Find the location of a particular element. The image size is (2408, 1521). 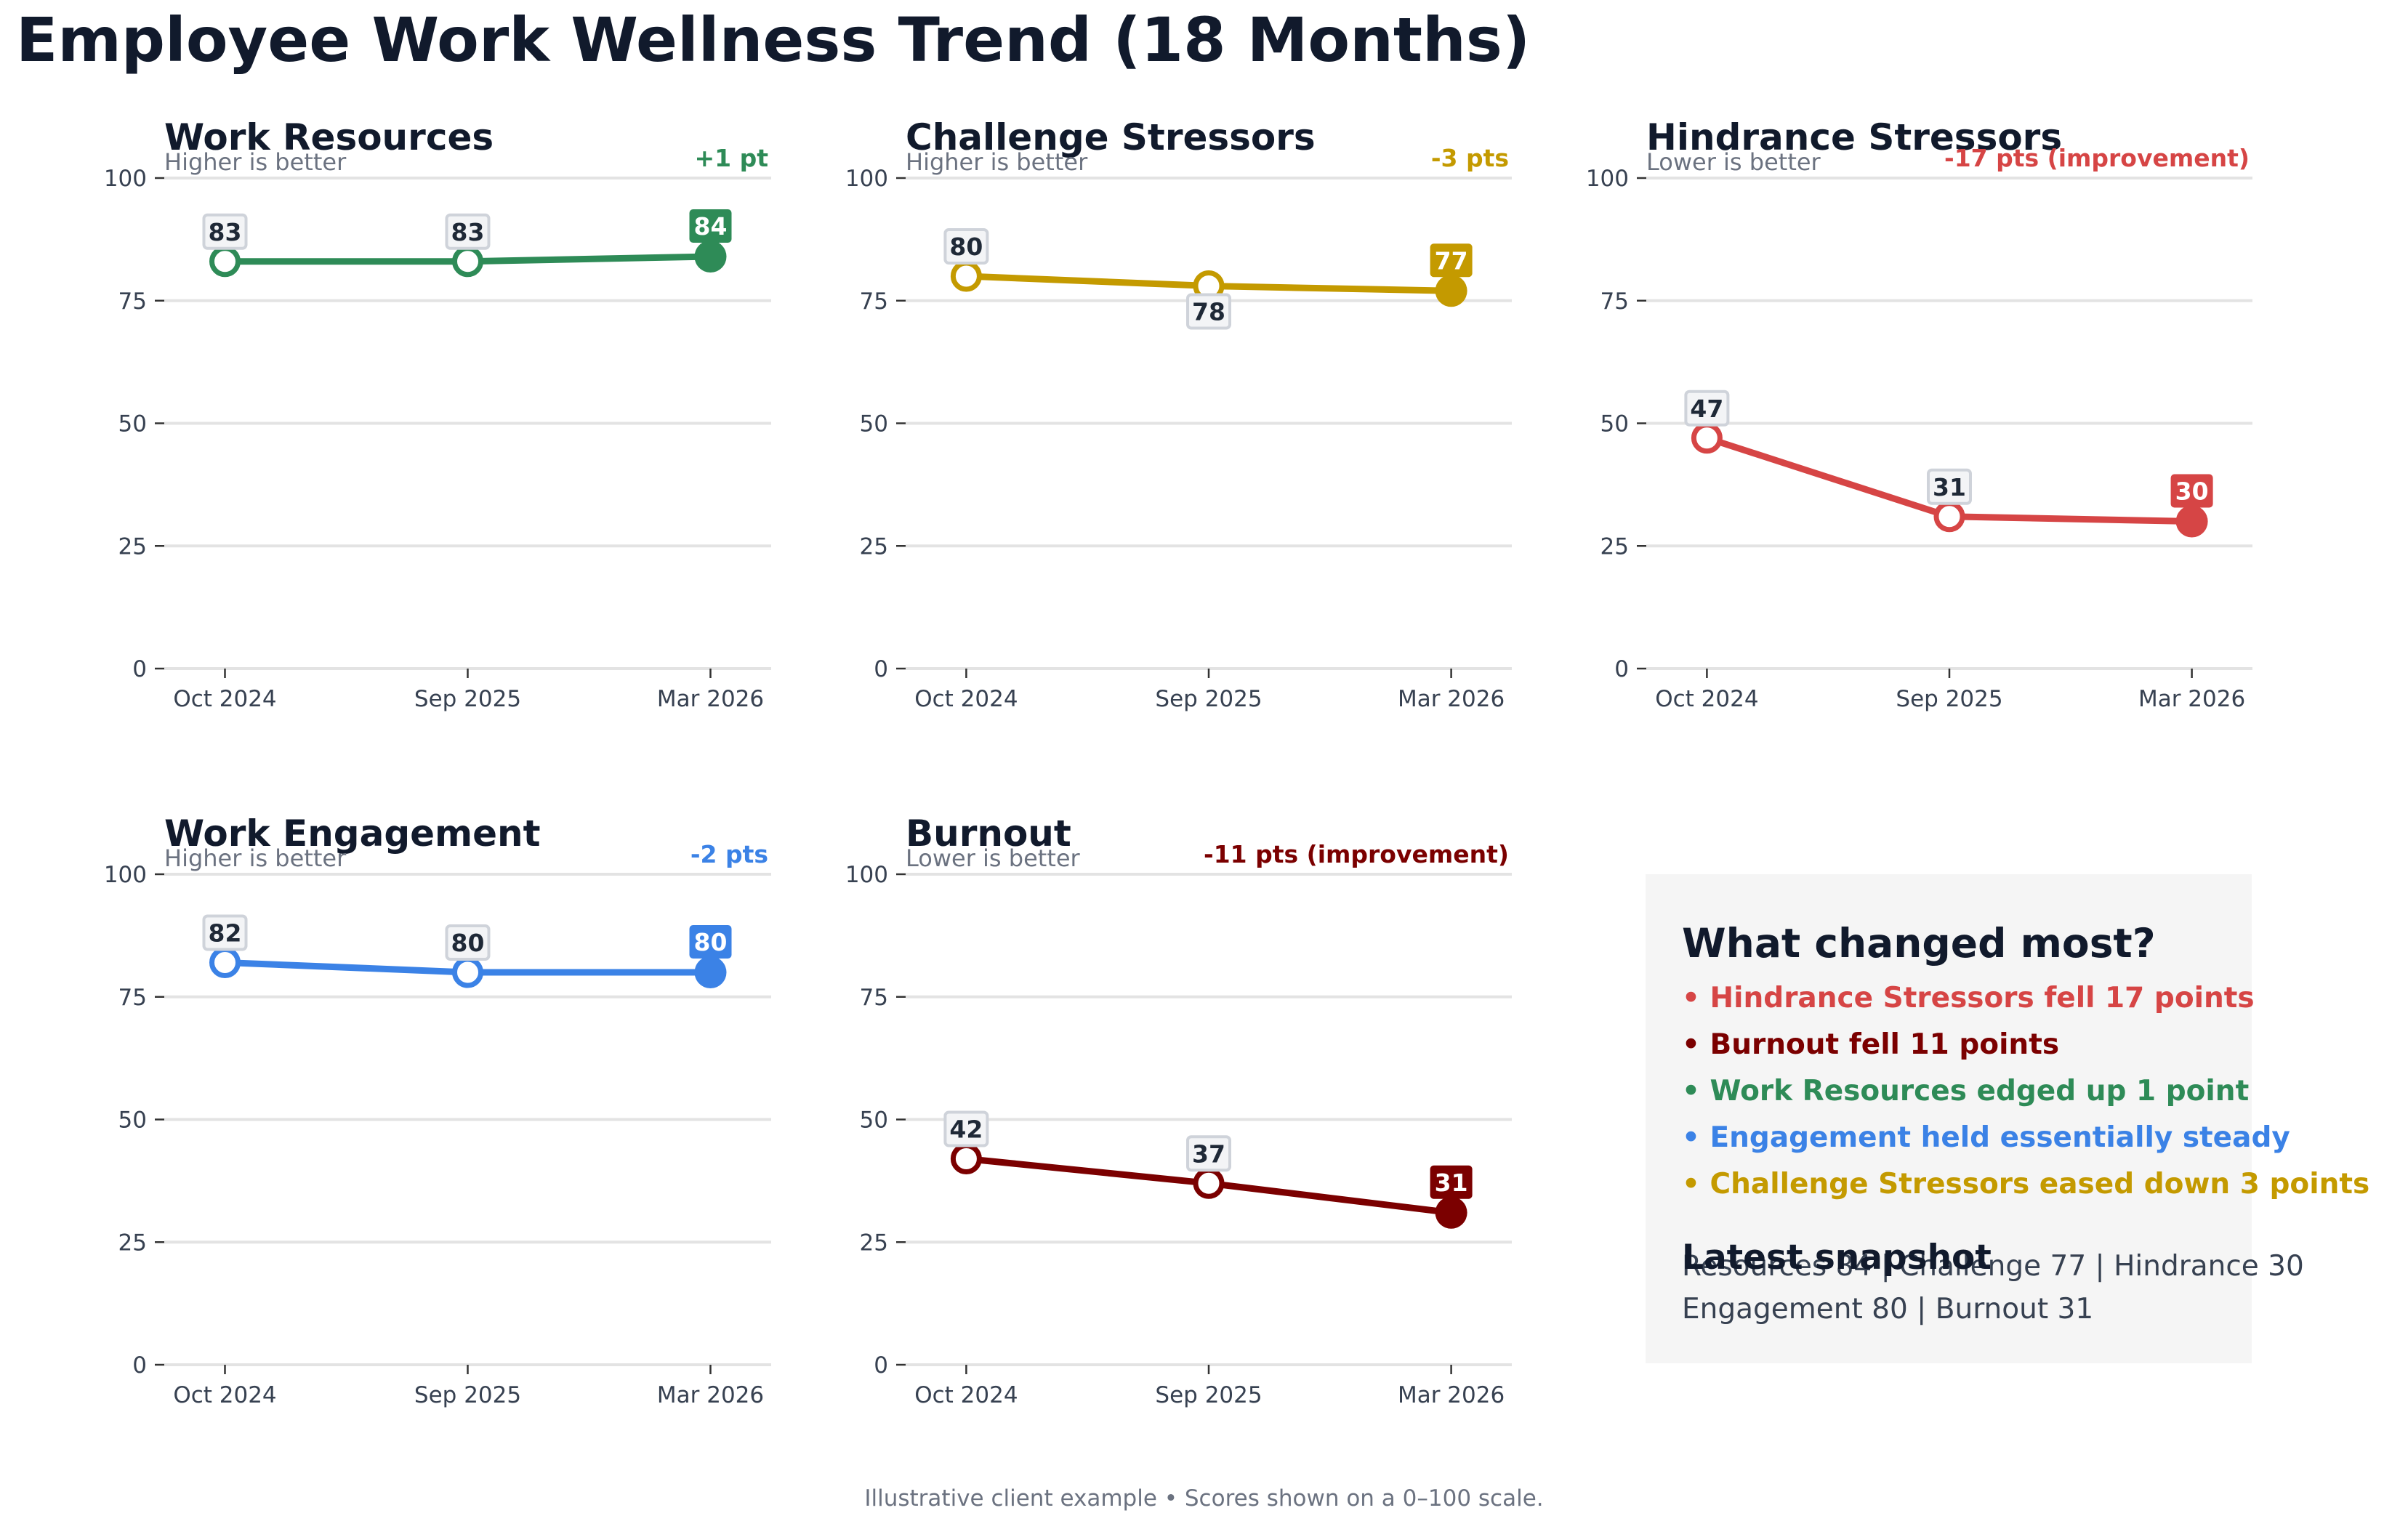

value-label: 31 is located at coordinates (1950, 487).